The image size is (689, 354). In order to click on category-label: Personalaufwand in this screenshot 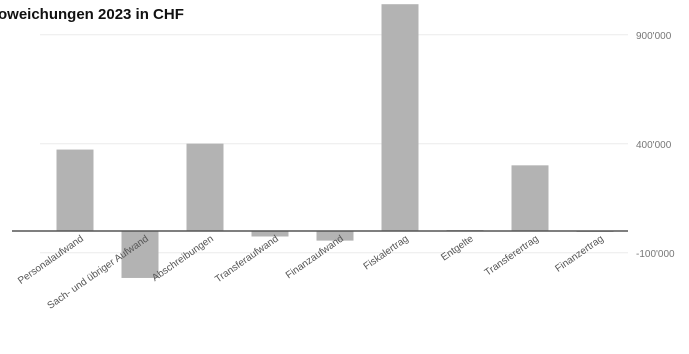, I will do `click(51, 259)`.